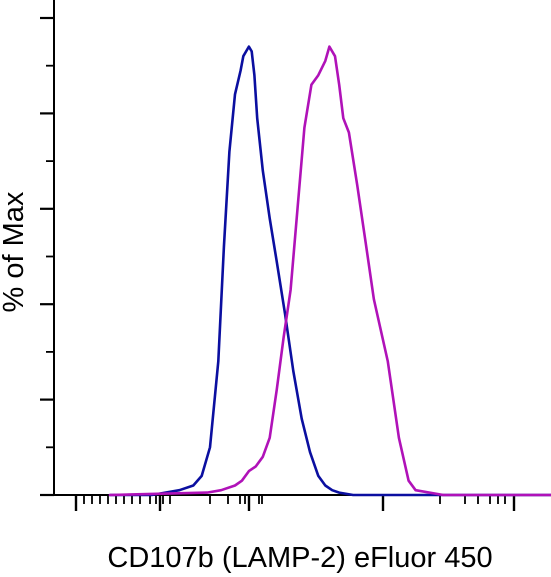 Image resolution: width=551 pixels, height=577 pixels. I want to click on x-axis-ticks, so click(295, 503).